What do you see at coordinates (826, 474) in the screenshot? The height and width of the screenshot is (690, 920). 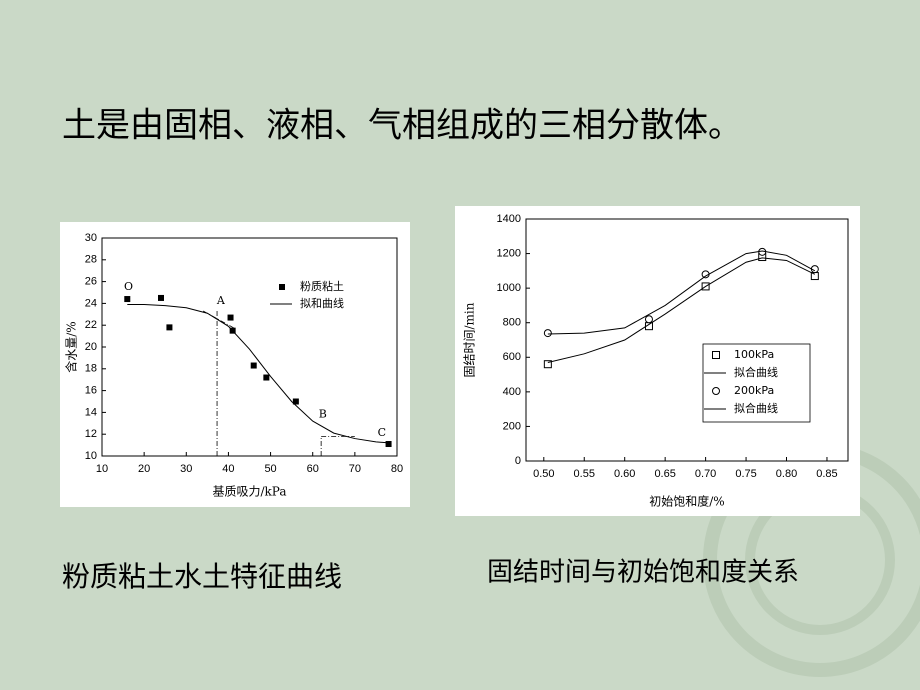 I see `x-tick-label: 0.85` at bounding box center [826, 474].